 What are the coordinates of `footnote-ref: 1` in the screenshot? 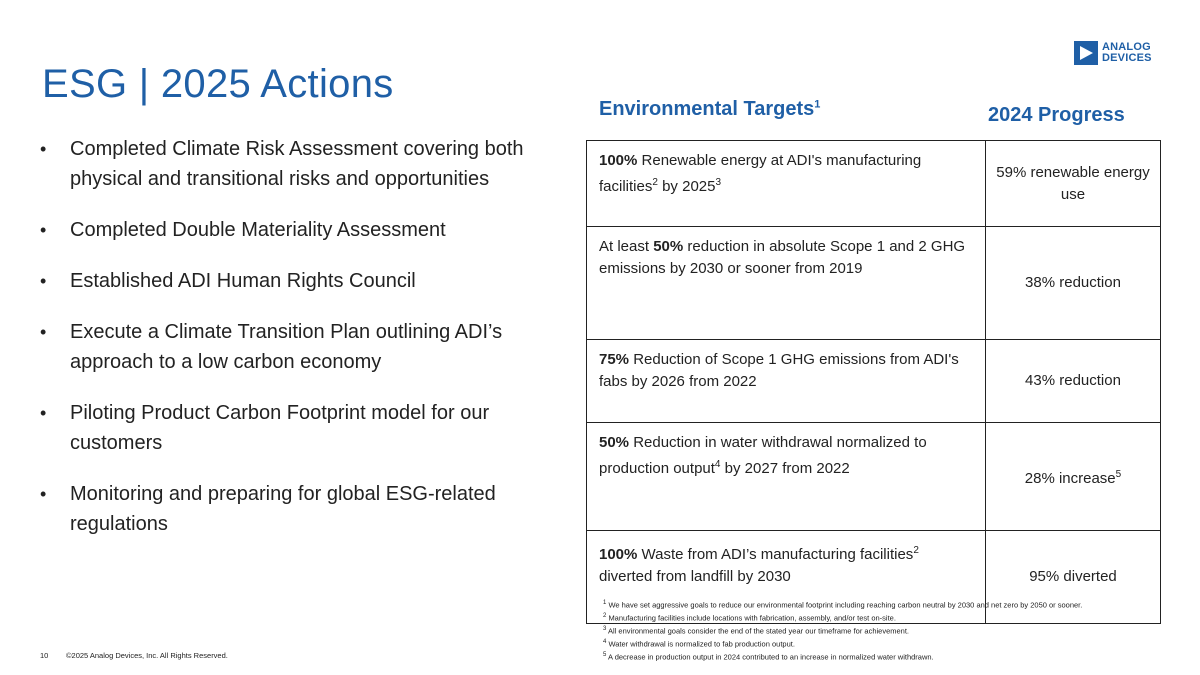 It's located at (817, 104).